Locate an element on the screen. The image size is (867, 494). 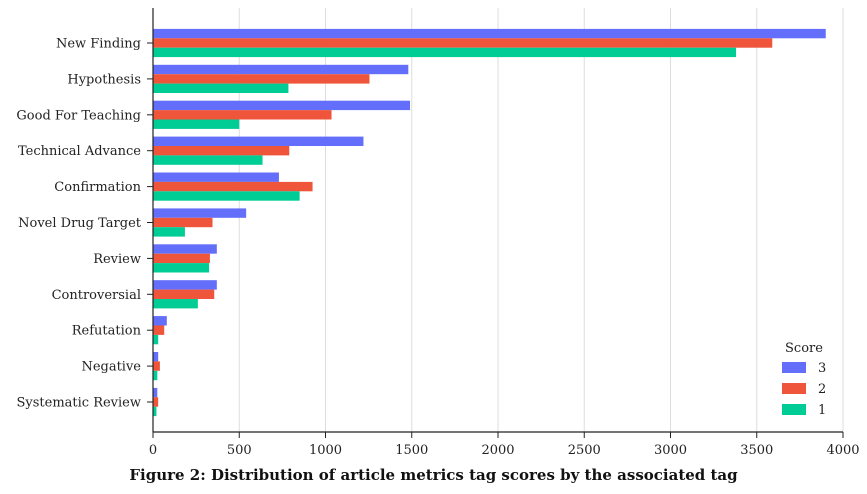
x-tick-label: 2000 is located at coordinates (497, 450).